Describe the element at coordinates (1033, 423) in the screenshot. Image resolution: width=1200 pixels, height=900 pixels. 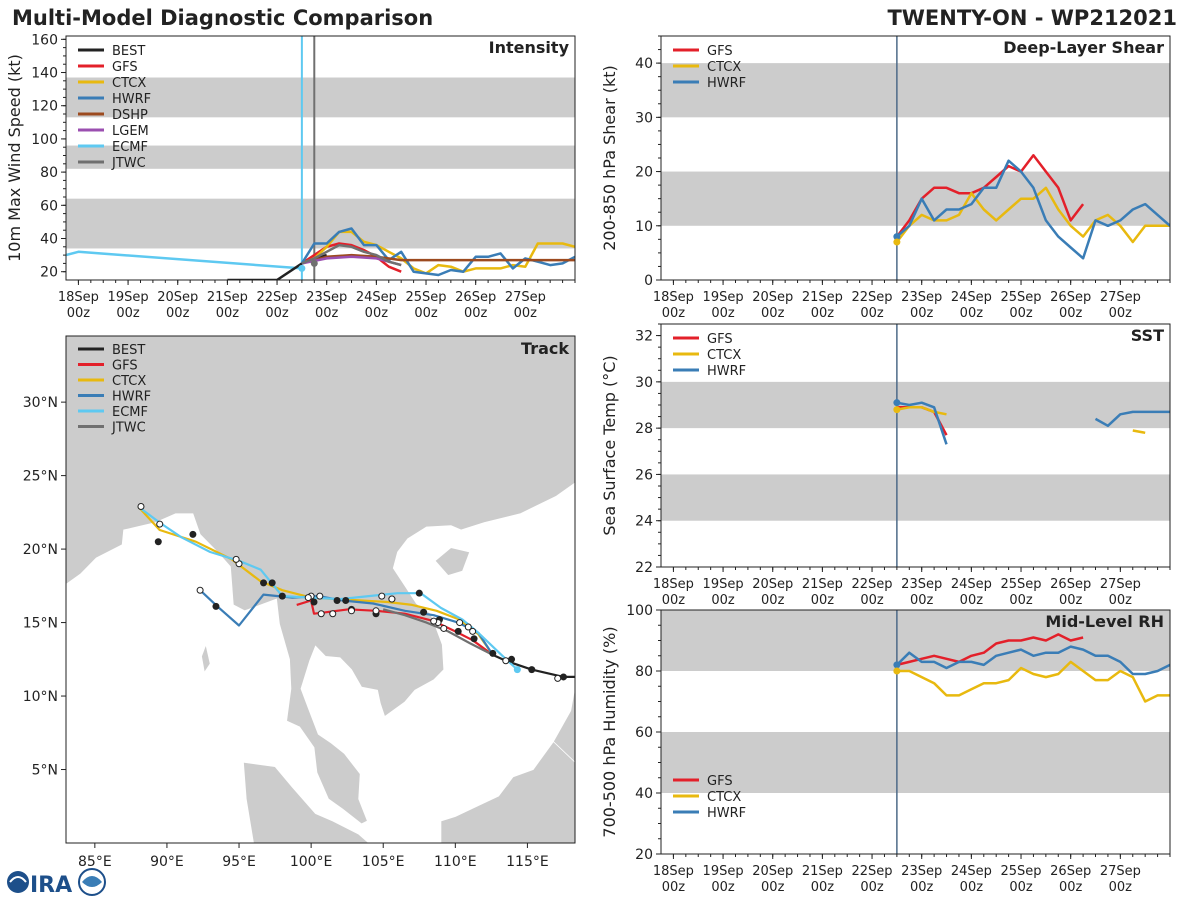
I see `sst-series-group` at that location.